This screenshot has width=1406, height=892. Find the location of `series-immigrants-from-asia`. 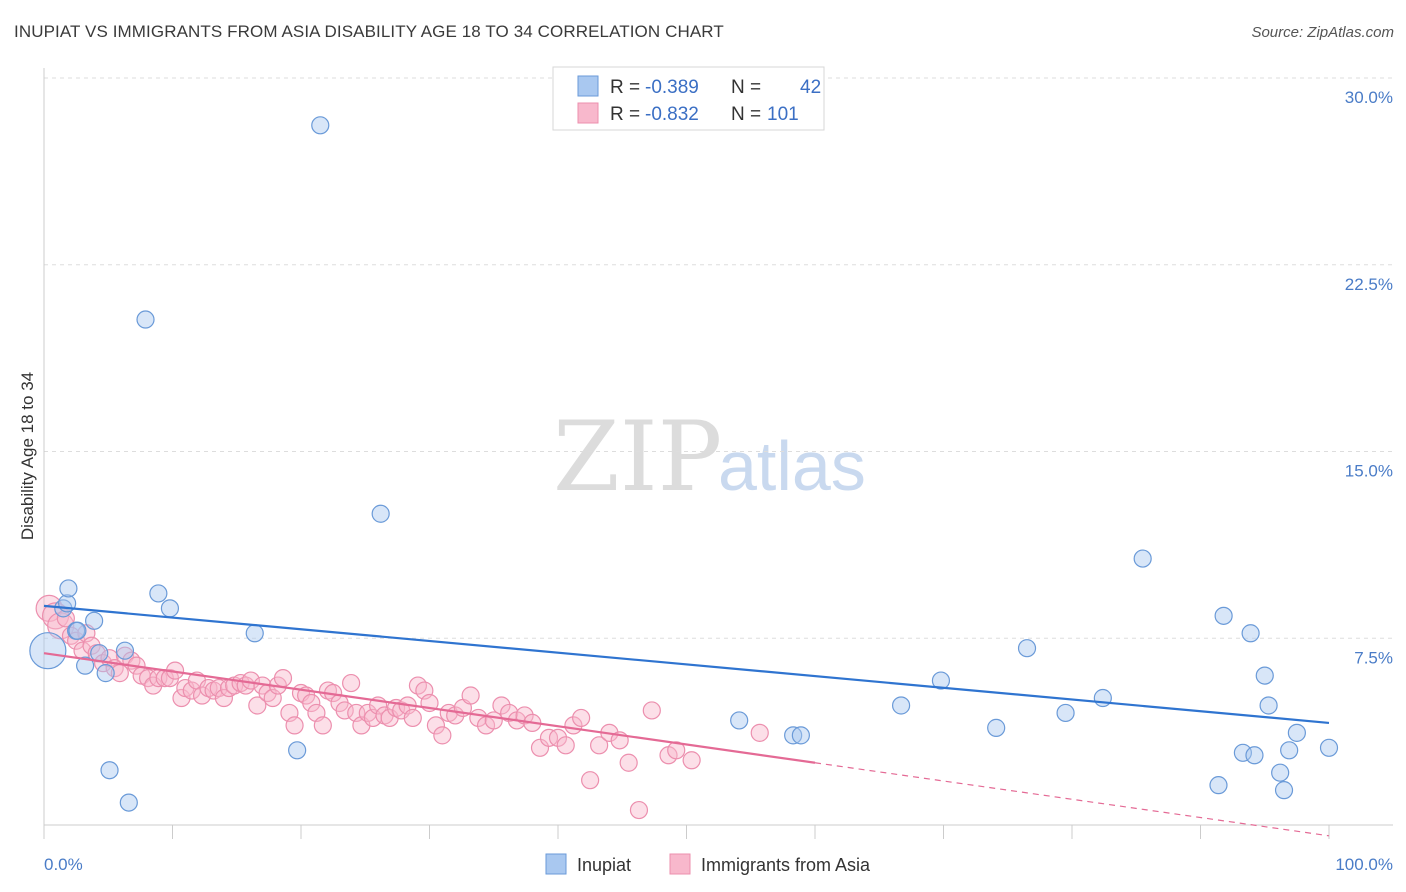

series-immigrants-from-asia is located at coordinates (402, 707).